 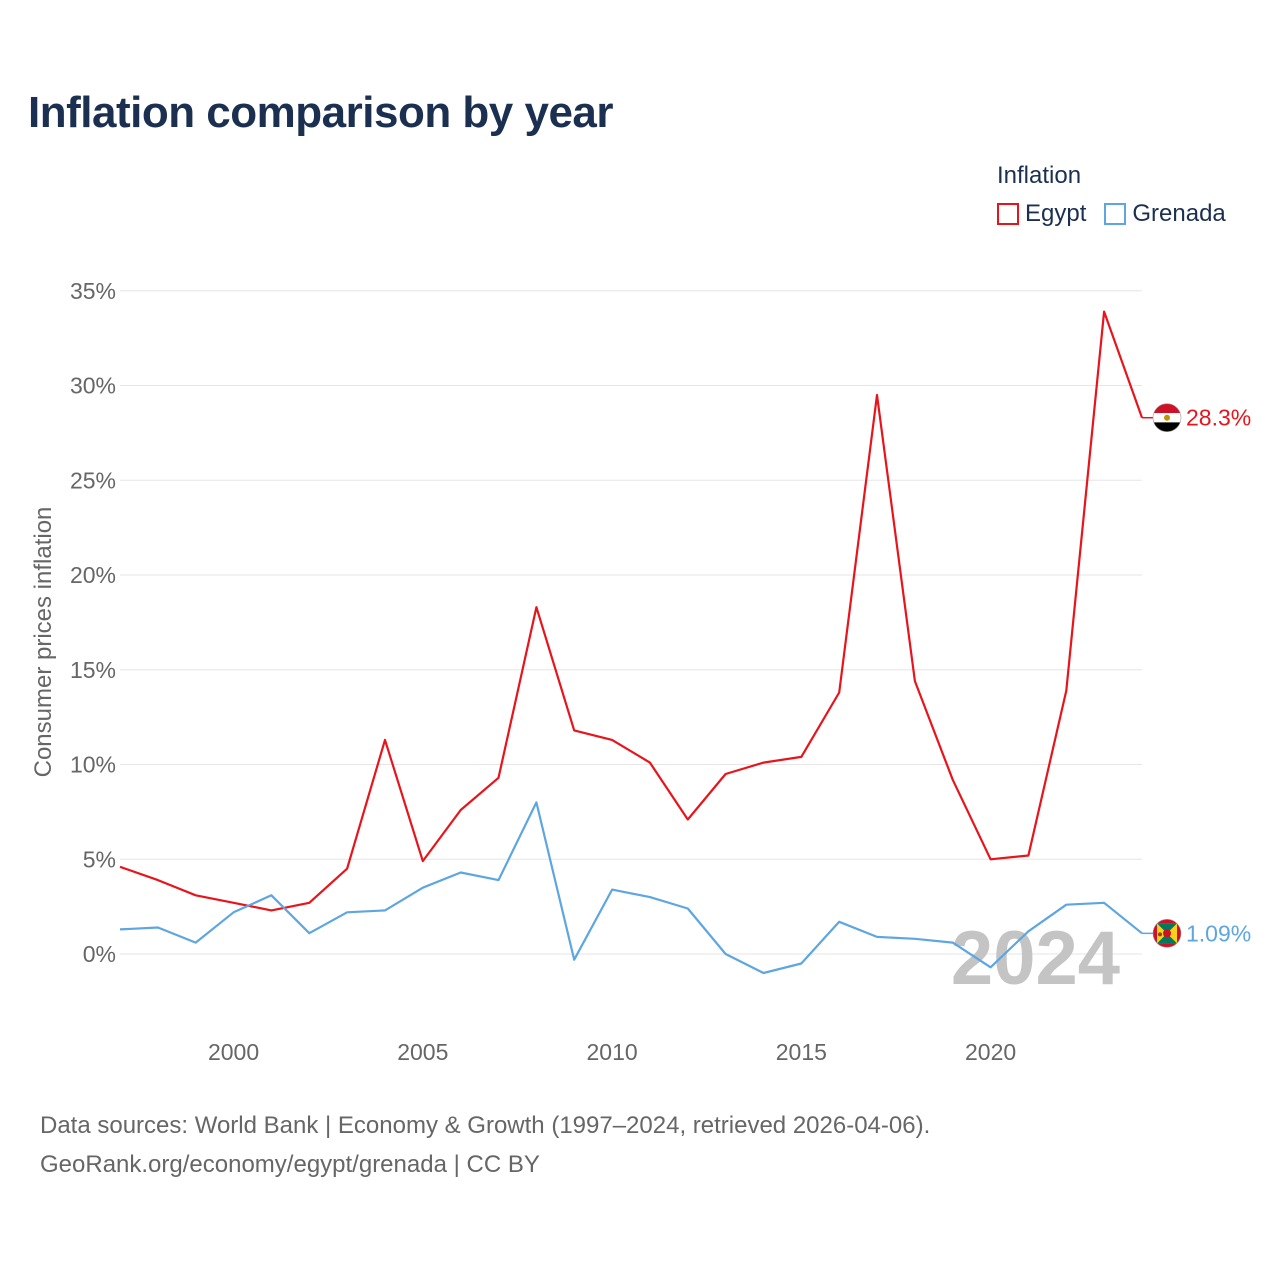 I want to click on legend-item-grenada: Grenada, so click(x=1165, y=214).